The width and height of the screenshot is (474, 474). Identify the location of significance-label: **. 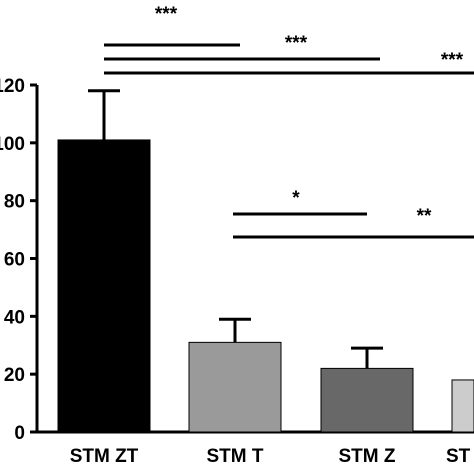
(424, 216).